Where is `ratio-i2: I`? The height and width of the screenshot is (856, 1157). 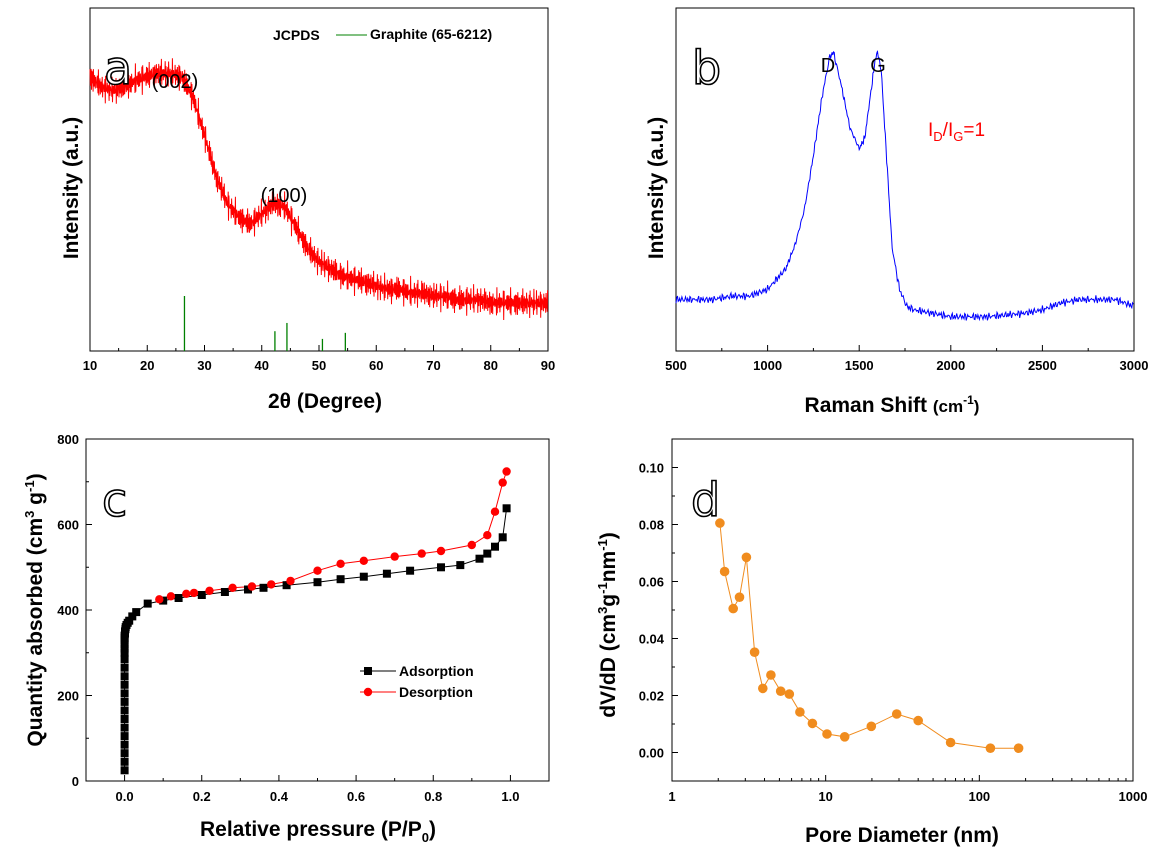
ratio-i2: I is located at coordinates (950, 130).